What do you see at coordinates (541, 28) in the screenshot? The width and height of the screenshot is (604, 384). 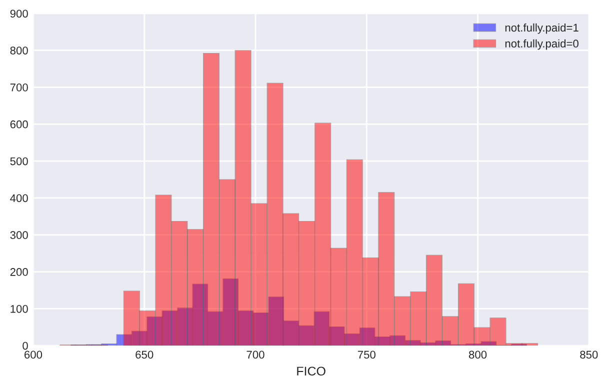 I see `legend-label: not.fully.paid=1` at bounding box center [541, 28].